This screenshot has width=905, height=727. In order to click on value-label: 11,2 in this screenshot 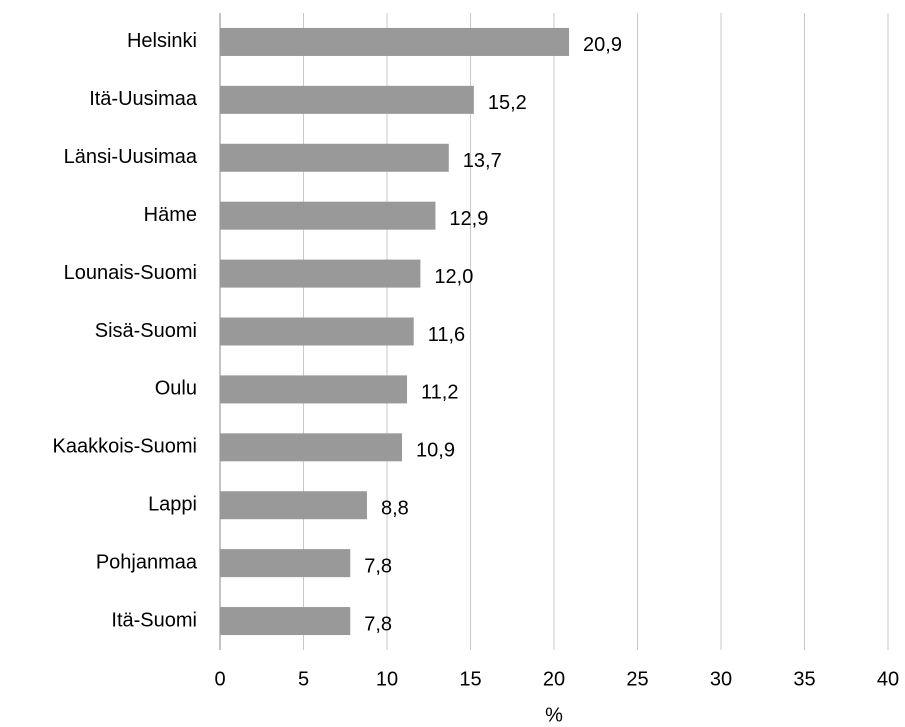, I will do `click(439, 393)`.